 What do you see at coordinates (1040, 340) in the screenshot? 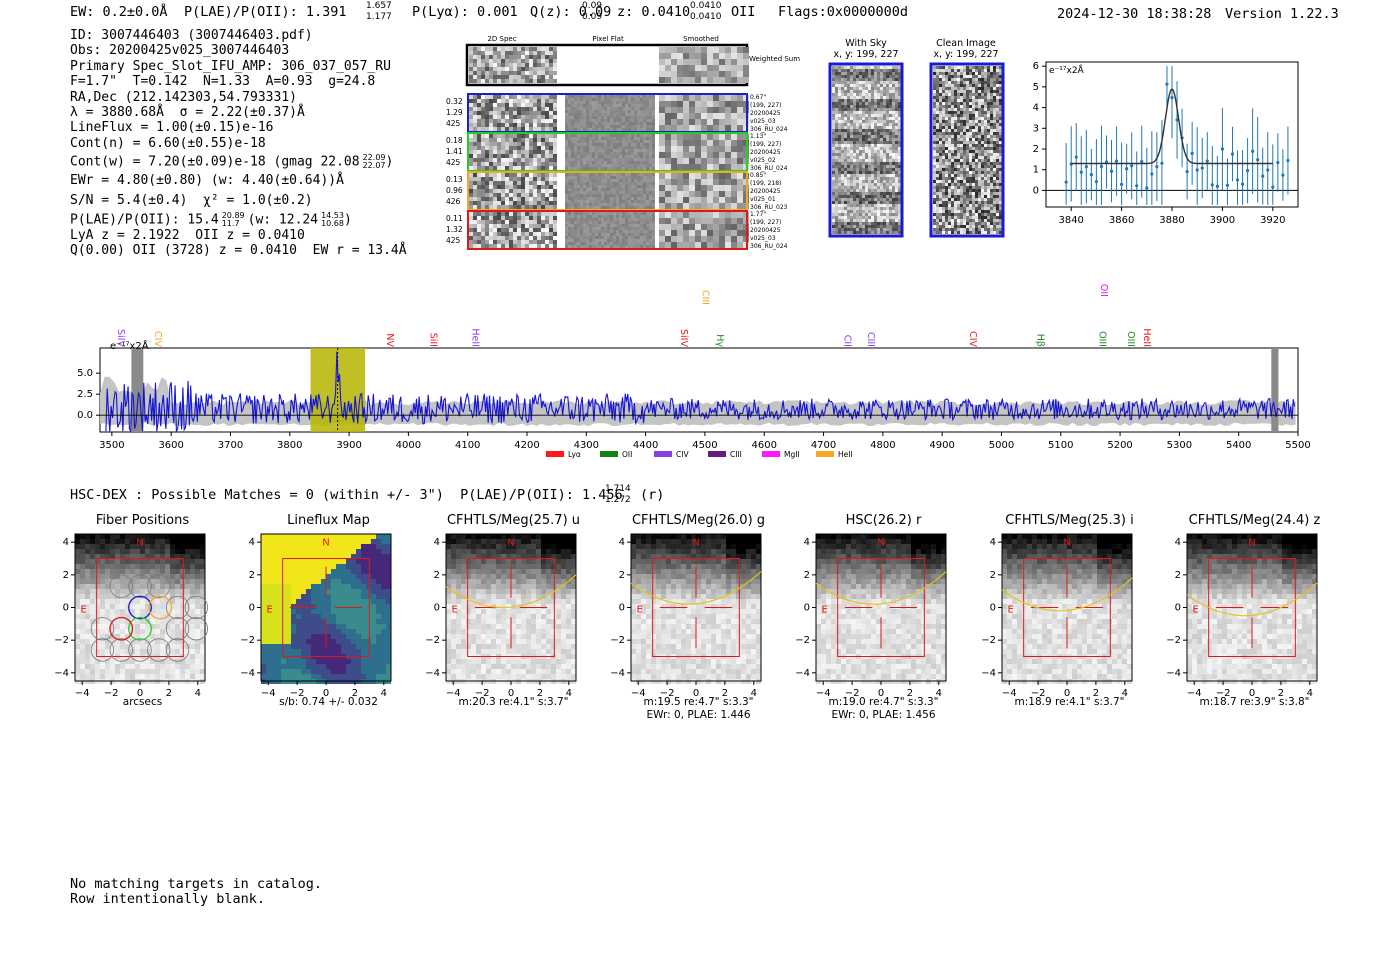
I see `line-label: Hβ` at bounding box center [1040, 340].